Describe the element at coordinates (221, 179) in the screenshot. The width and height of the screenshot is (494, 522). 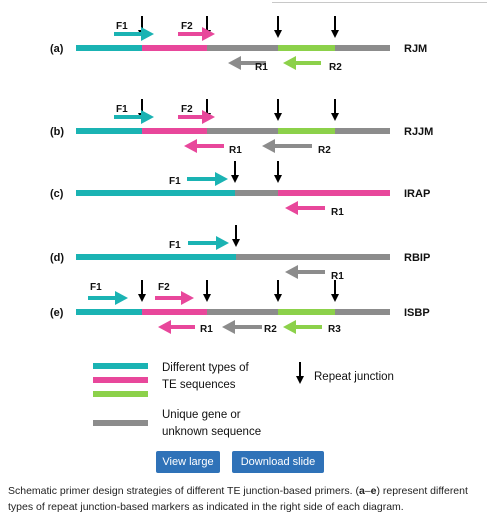
I see `row-c-f1-arrow-head` at that location.